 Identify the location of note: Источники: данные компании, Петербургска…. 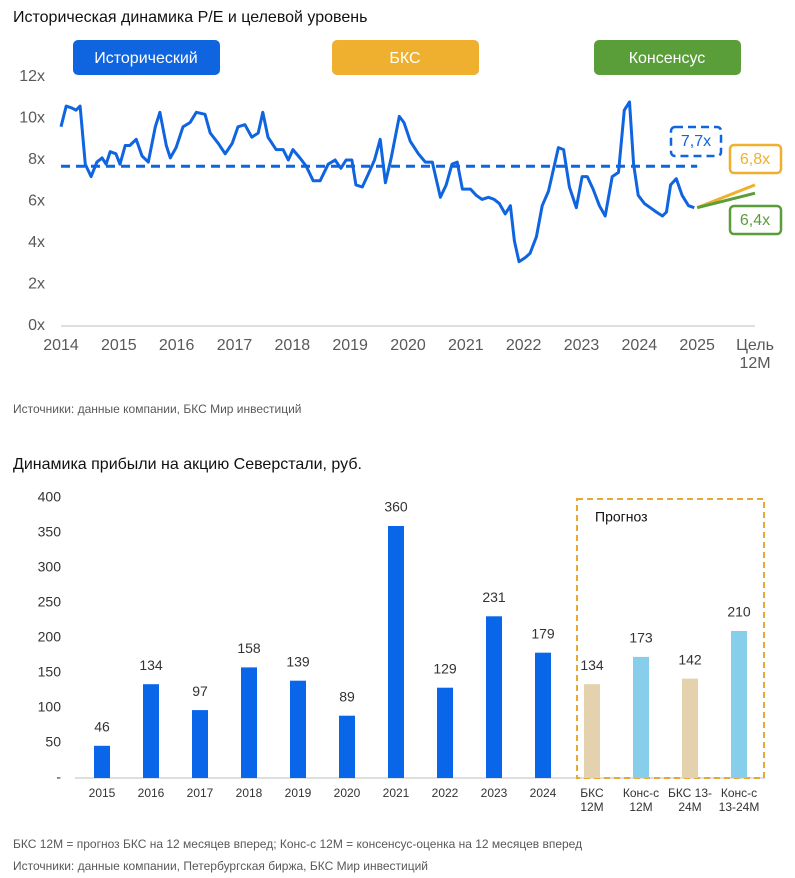
(220, 866).